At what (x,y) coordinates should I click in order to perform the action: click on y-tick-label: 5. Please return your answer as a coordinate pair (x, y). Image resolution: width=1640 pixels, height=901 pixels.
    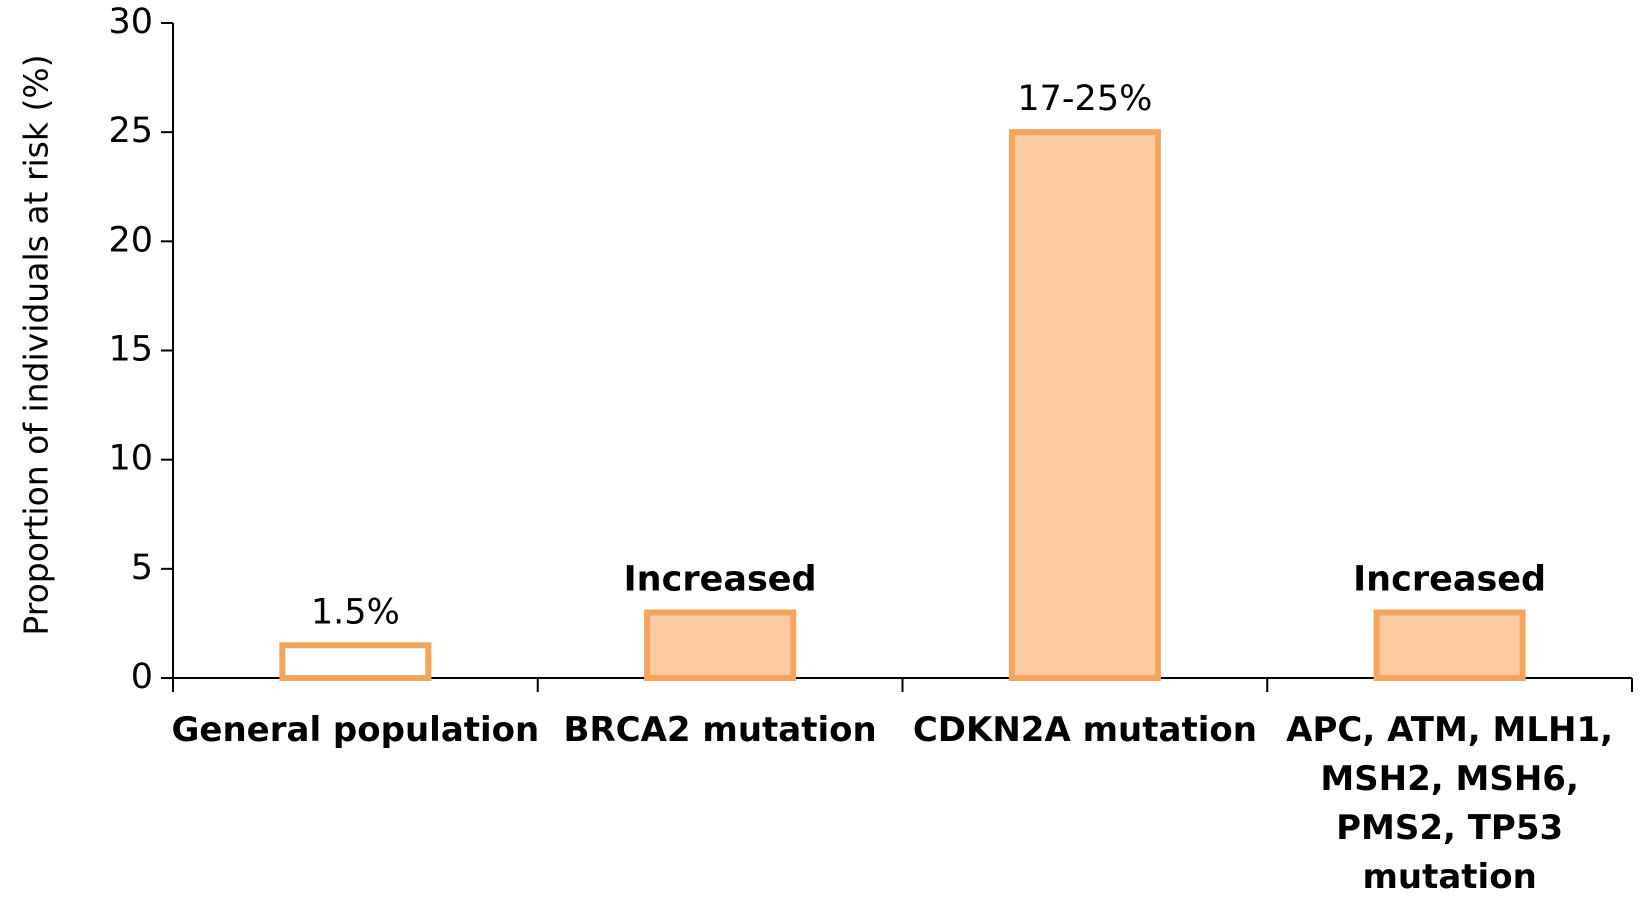
    Looking at the image, I should click on (142, 568).